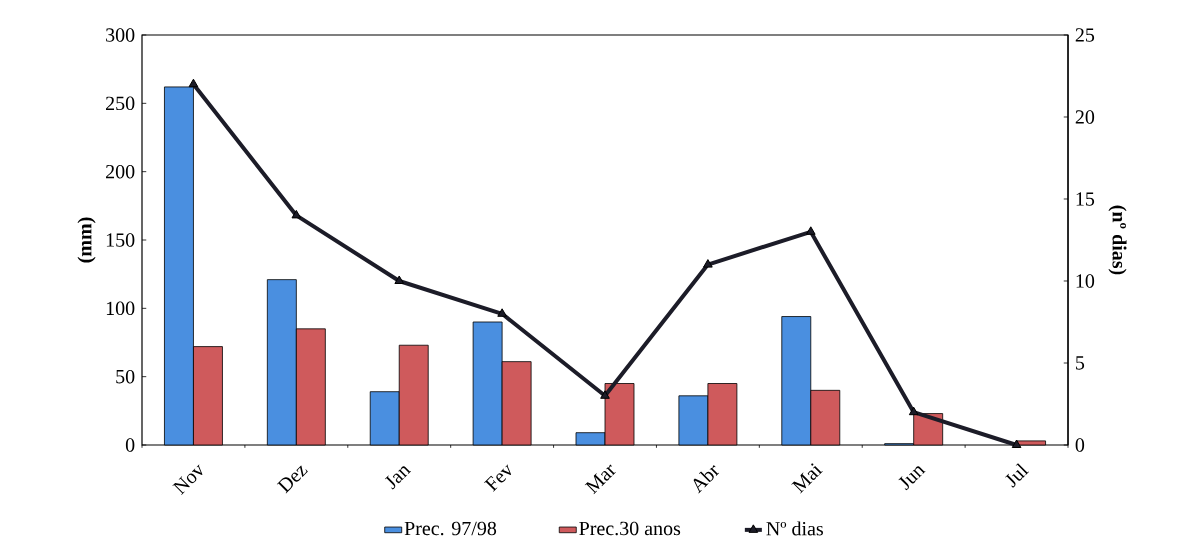  I want to click on x-tick-label: Jul, so click(1017, 475).